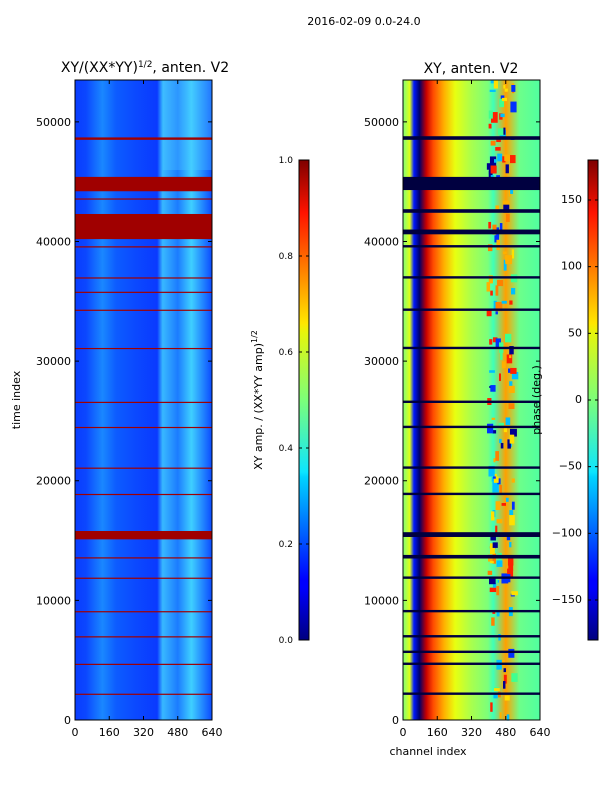 The width and height of the screenshot is (600, 800). I want to click on x-tick-label: 640, so click(540, 732).